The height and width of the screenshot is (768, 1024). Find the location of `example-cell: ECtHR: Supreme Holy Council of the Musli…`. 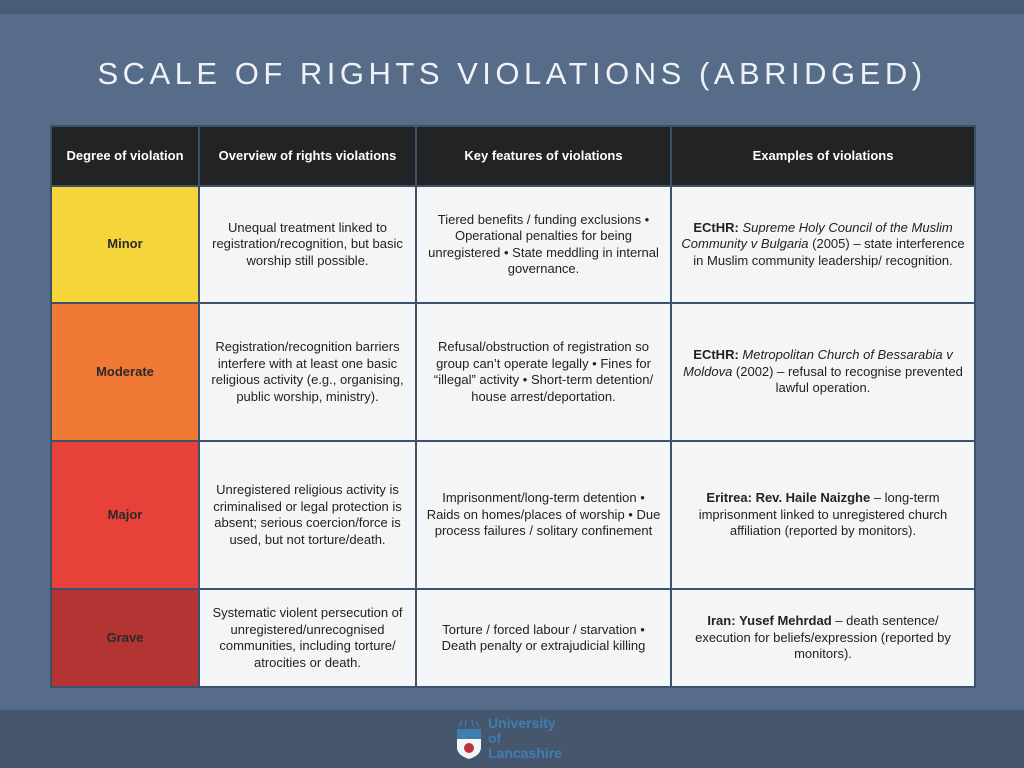

example-cell: ECtHR: Supreme Holy Council of the Musli… is located at coordinates (823, 244).